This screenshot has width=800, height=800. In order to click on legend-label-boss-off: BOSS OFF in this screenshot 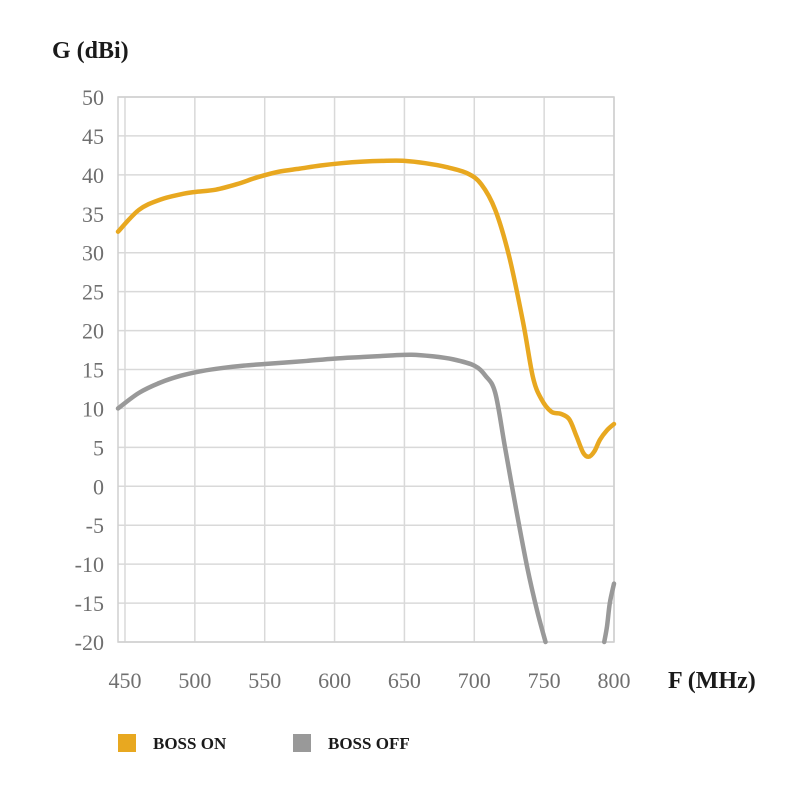, I will do `click(369, 743)`.